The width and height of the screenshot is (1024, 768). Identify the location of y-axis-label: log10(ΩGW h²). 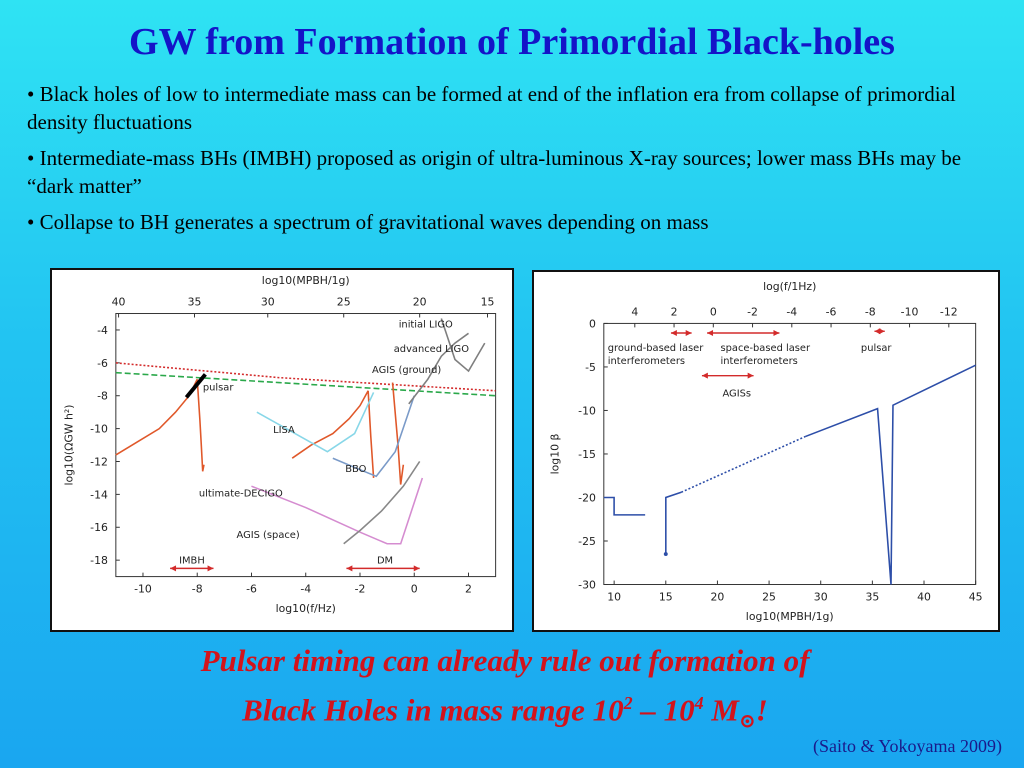
(68, 445).